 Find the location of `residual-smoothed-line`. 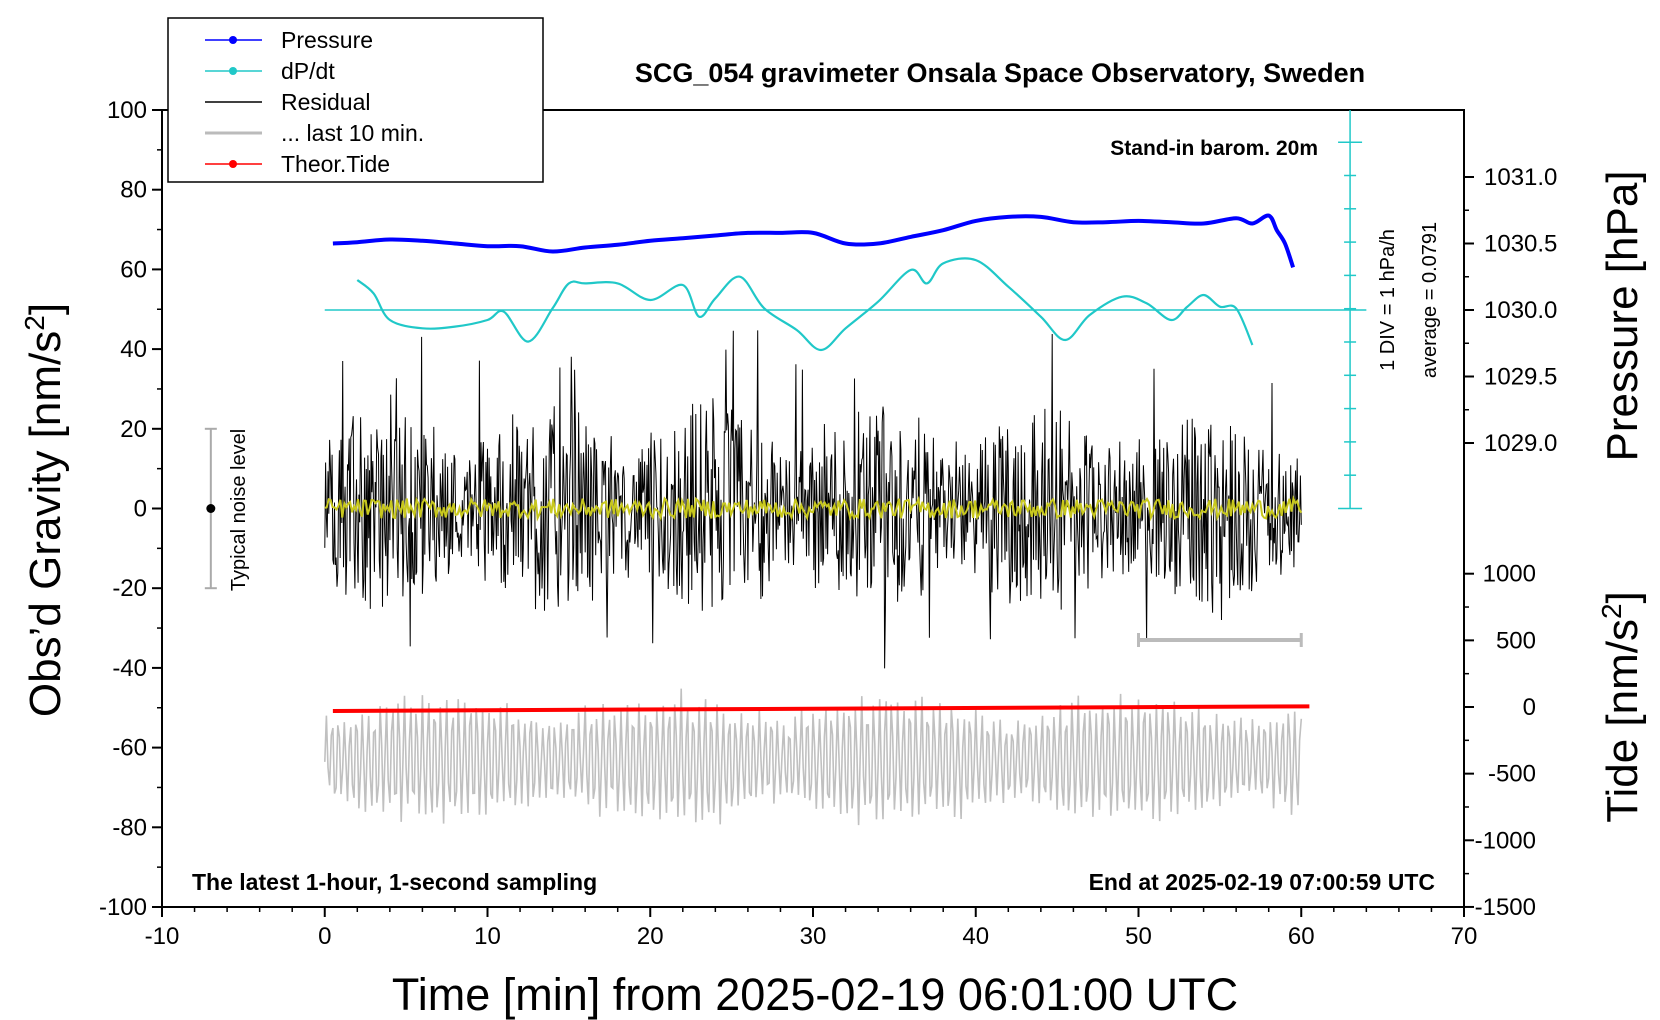

residual-smoothed-line is located at coordinates (813, 508).